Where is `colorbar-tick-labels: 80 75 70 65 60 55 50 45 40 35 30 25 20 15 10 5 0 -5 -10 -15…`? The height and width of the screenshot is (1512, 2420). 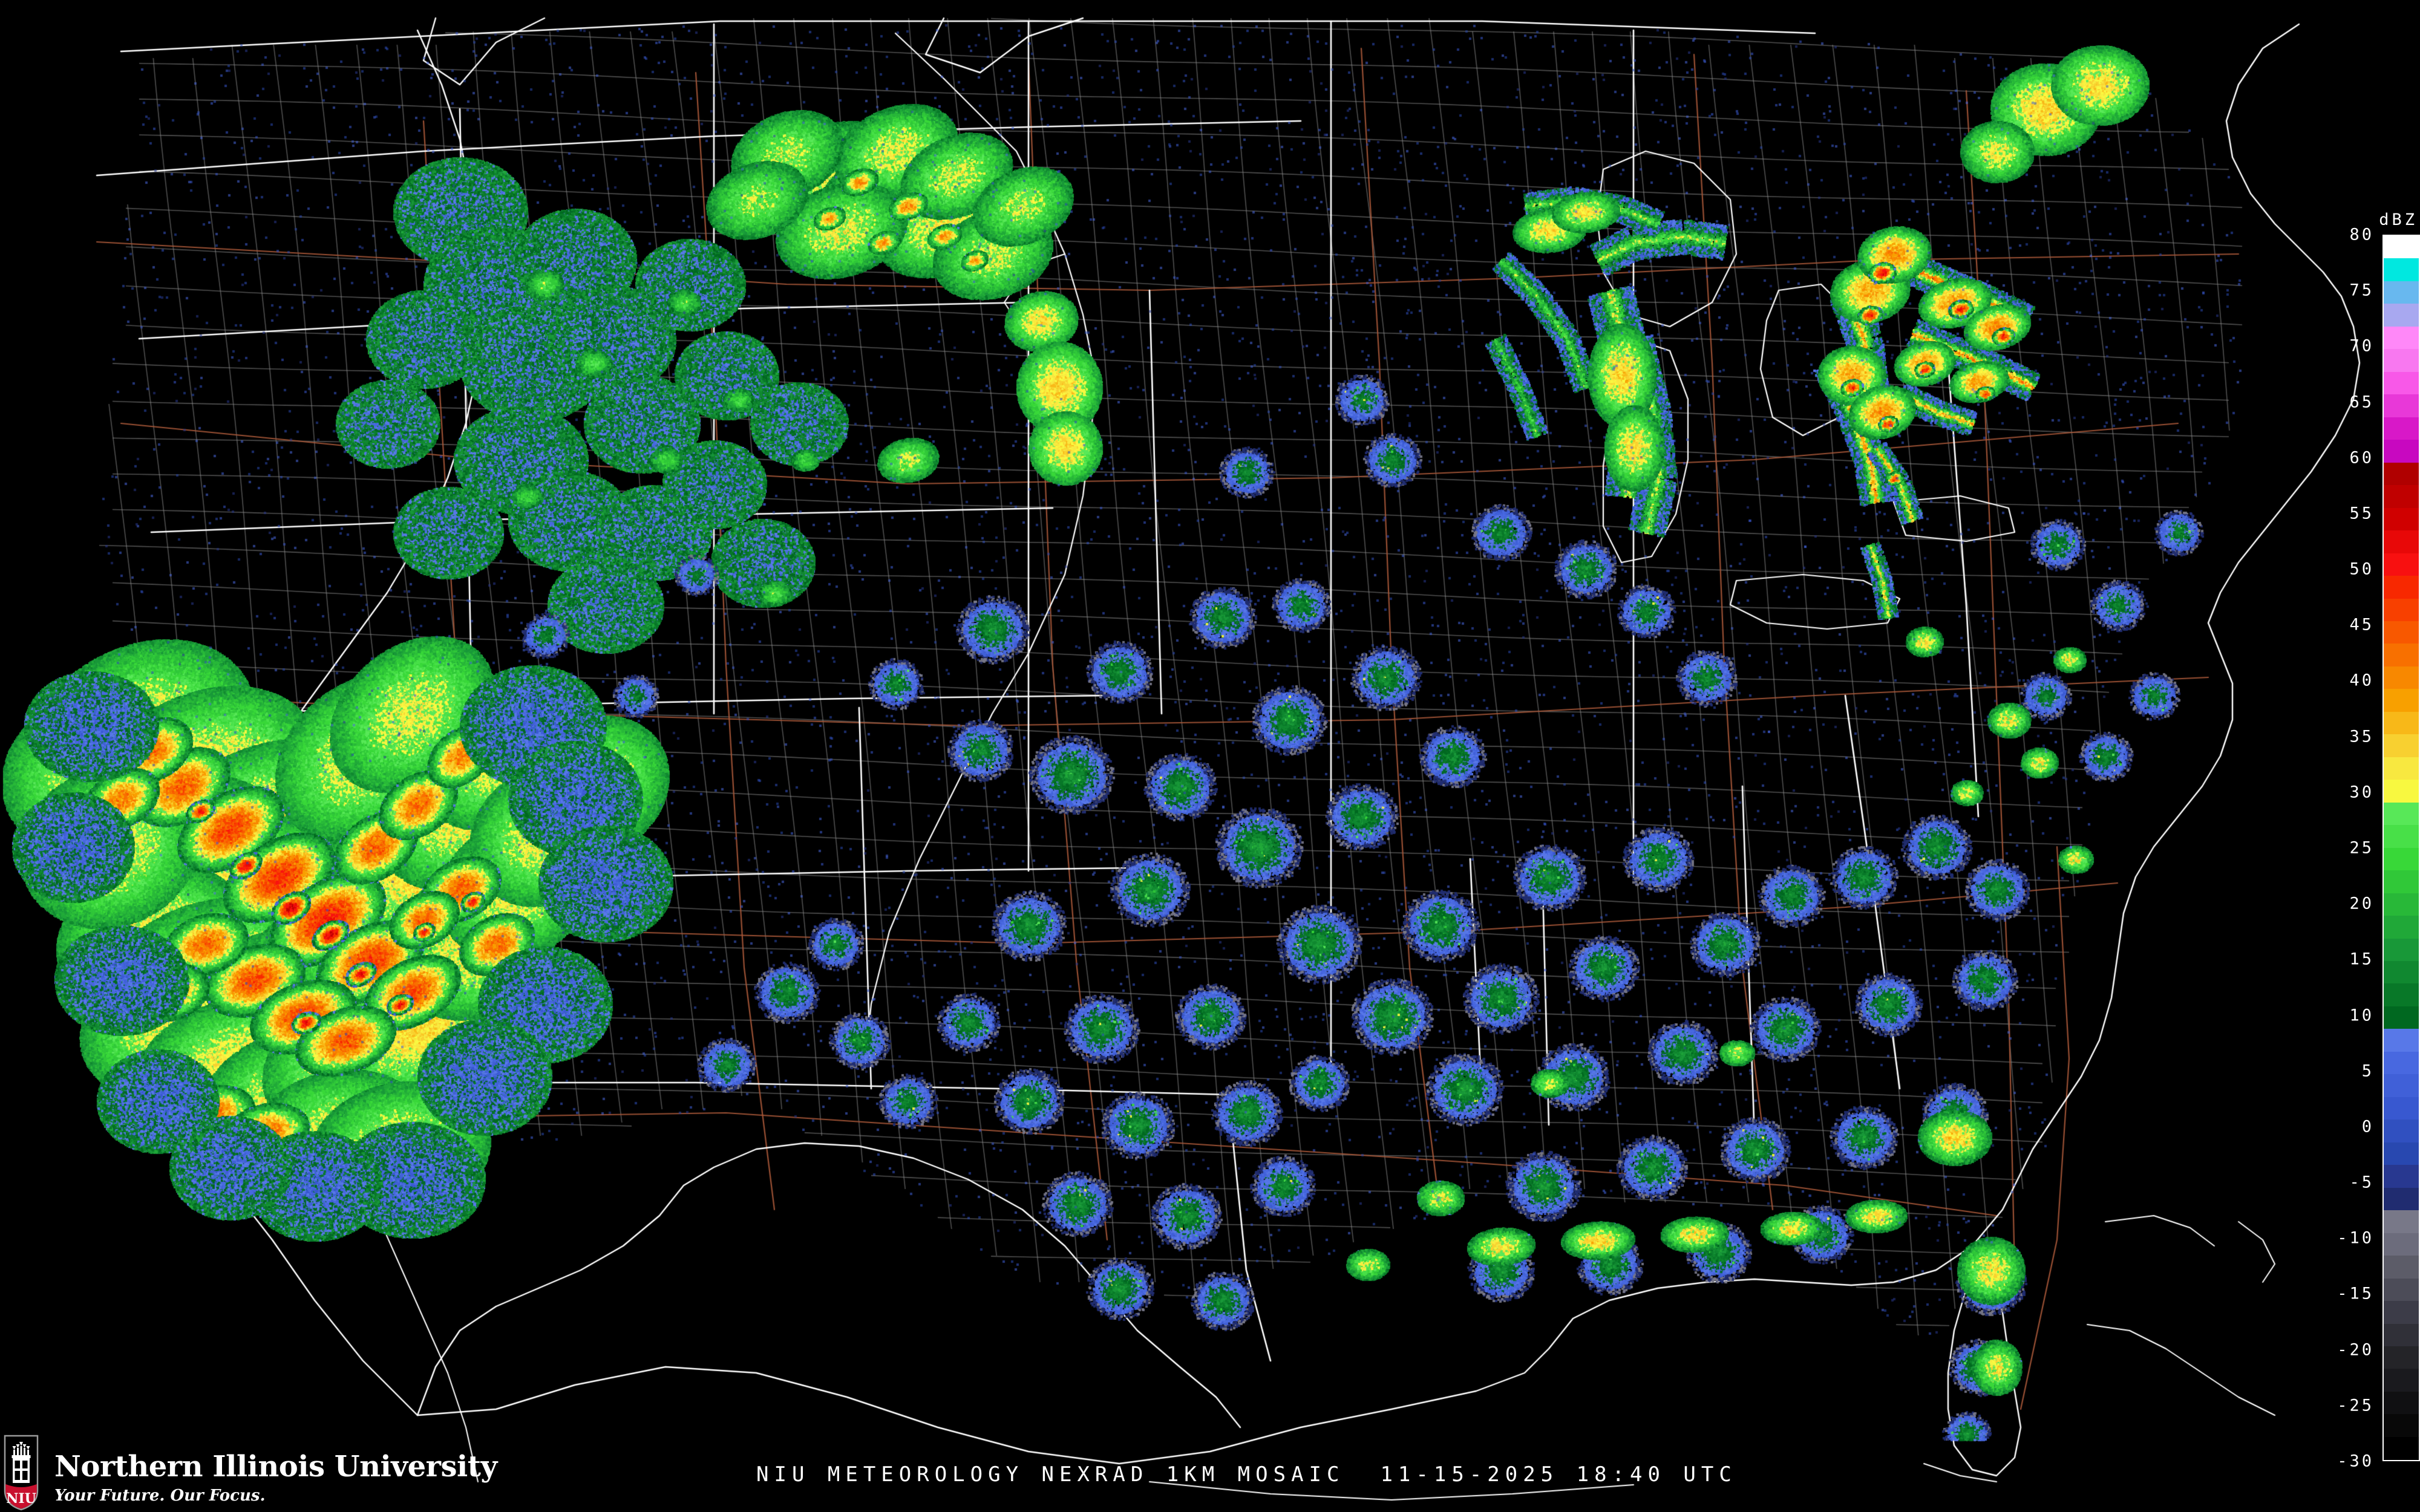
colorbar-tick-labels: 80 75 70 65 60 55 50 45 40 35 30 25 20 15 10 5 0 -5 -10 -15… is located at coordinates (2342, 849).